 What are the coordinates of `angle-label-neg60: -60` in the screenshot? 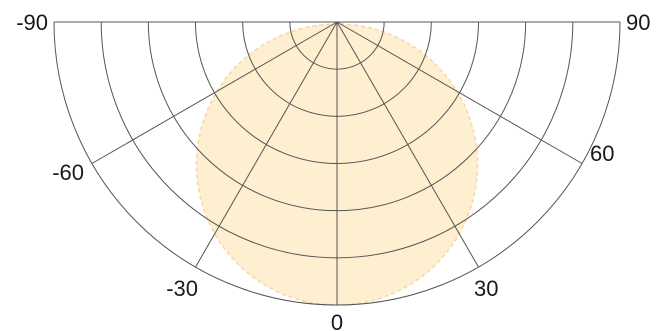 It's located at (68, 172).